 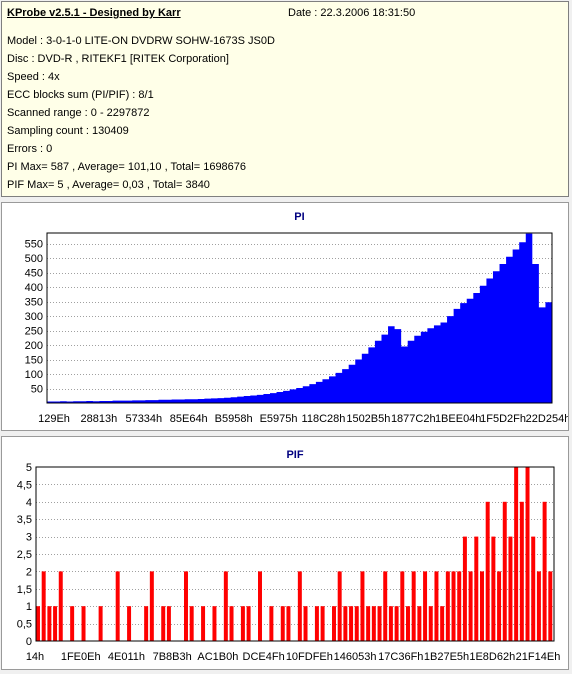 I want to click on x-tick-label: B5958h, so click(x=234, y=419).